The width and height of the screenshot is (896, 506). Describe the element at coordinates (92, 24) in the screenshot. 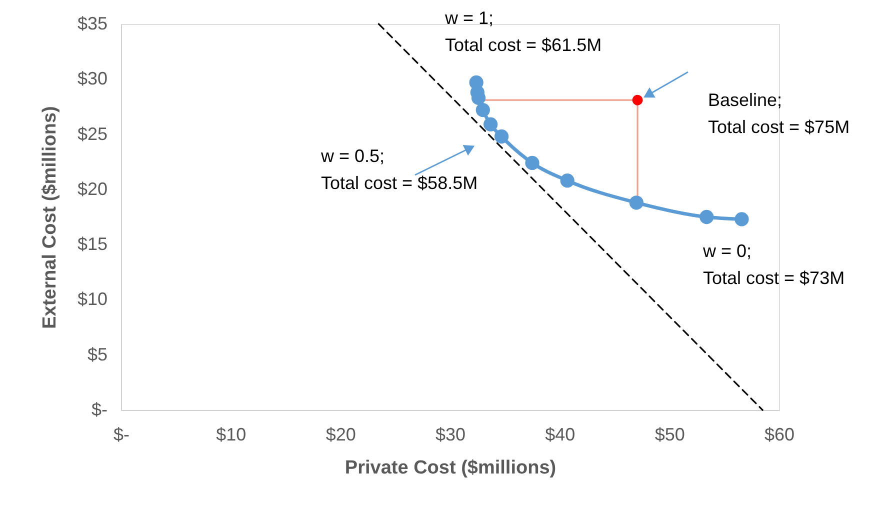

I see `y-tick-label: $35` at that location.